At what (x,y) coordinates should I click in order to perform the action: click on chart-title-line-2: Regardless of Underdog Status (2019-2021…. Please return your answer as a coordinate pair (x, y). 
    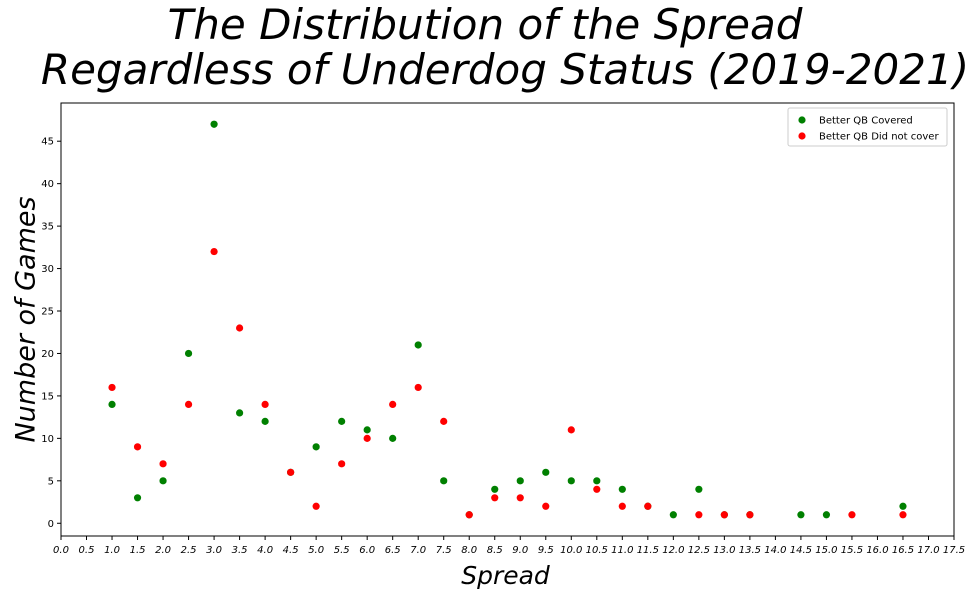
    Looking at the image, I should click on (505, 69).